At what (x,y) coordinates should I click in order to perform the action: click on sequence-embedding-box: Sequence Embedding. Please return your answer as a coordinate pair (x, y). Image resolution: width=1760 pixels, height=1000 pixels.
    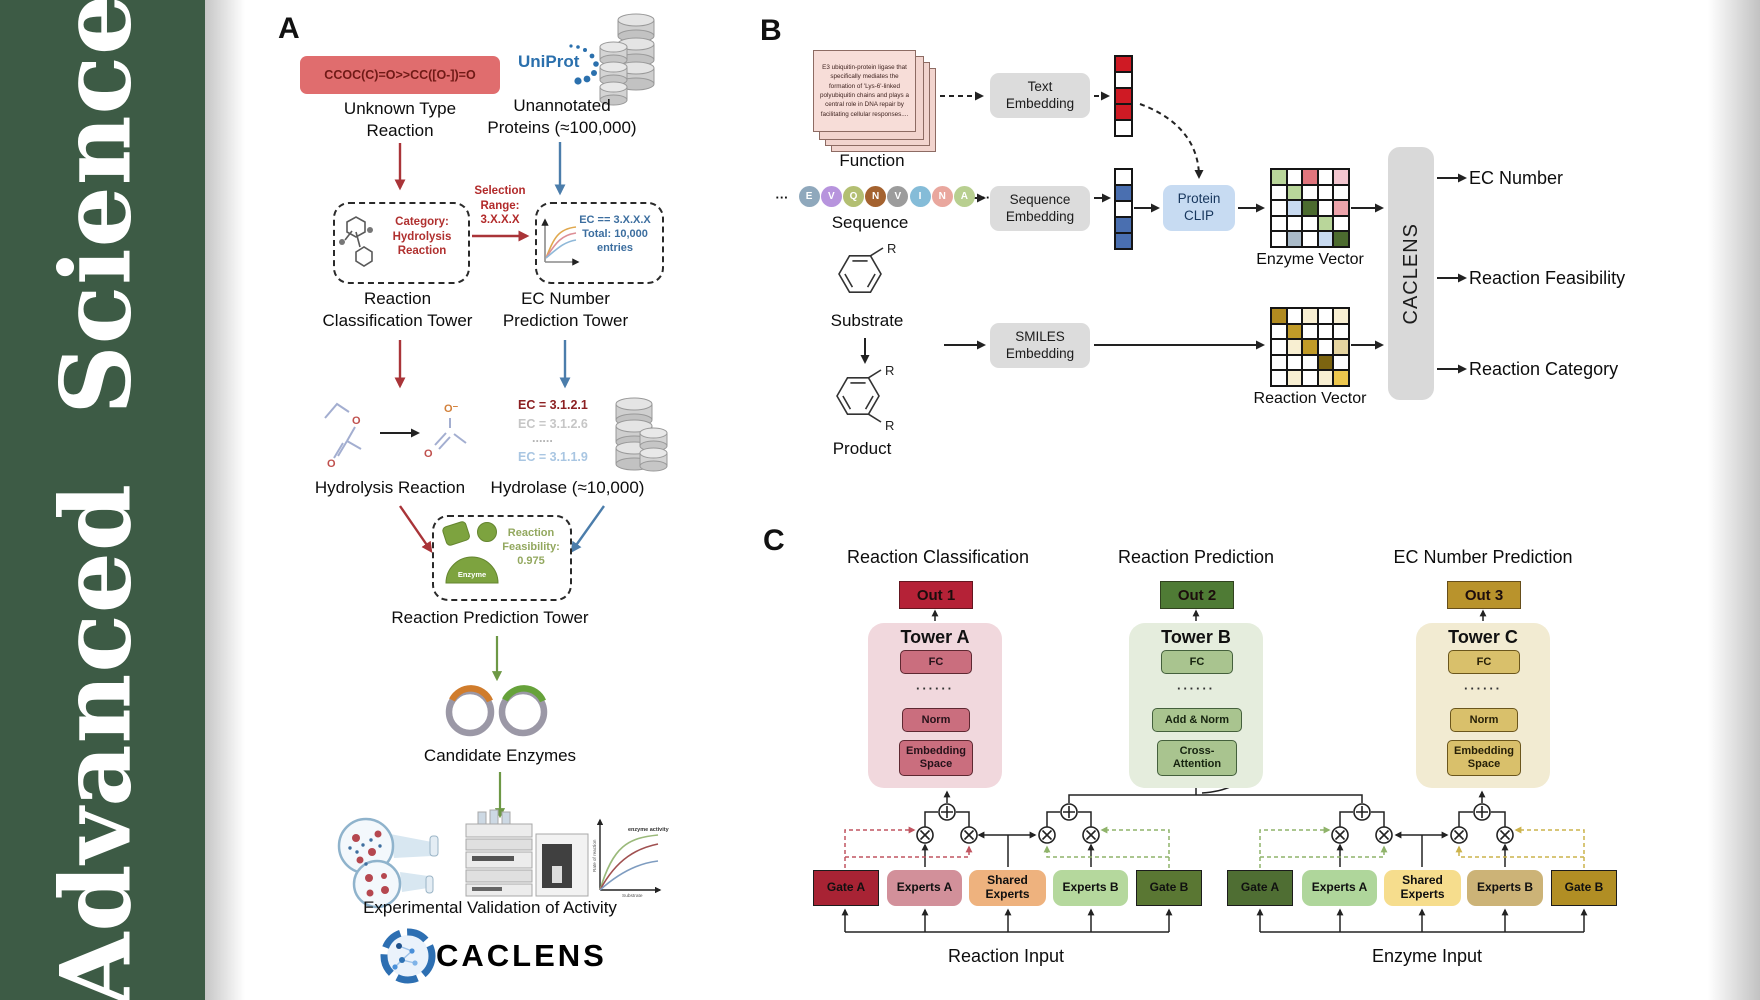
    Looking at the image, I should click on (1040, 208).